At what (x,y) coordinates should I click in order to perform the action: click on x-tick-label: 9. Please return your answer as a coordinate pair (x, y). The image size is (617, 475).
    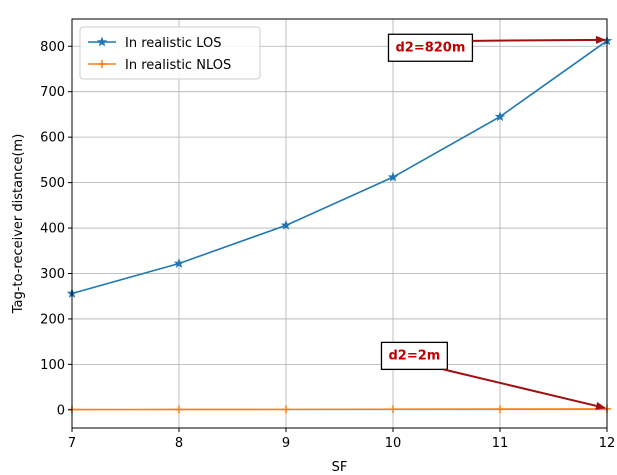
    Looking at the image, I should click on (286, 443).